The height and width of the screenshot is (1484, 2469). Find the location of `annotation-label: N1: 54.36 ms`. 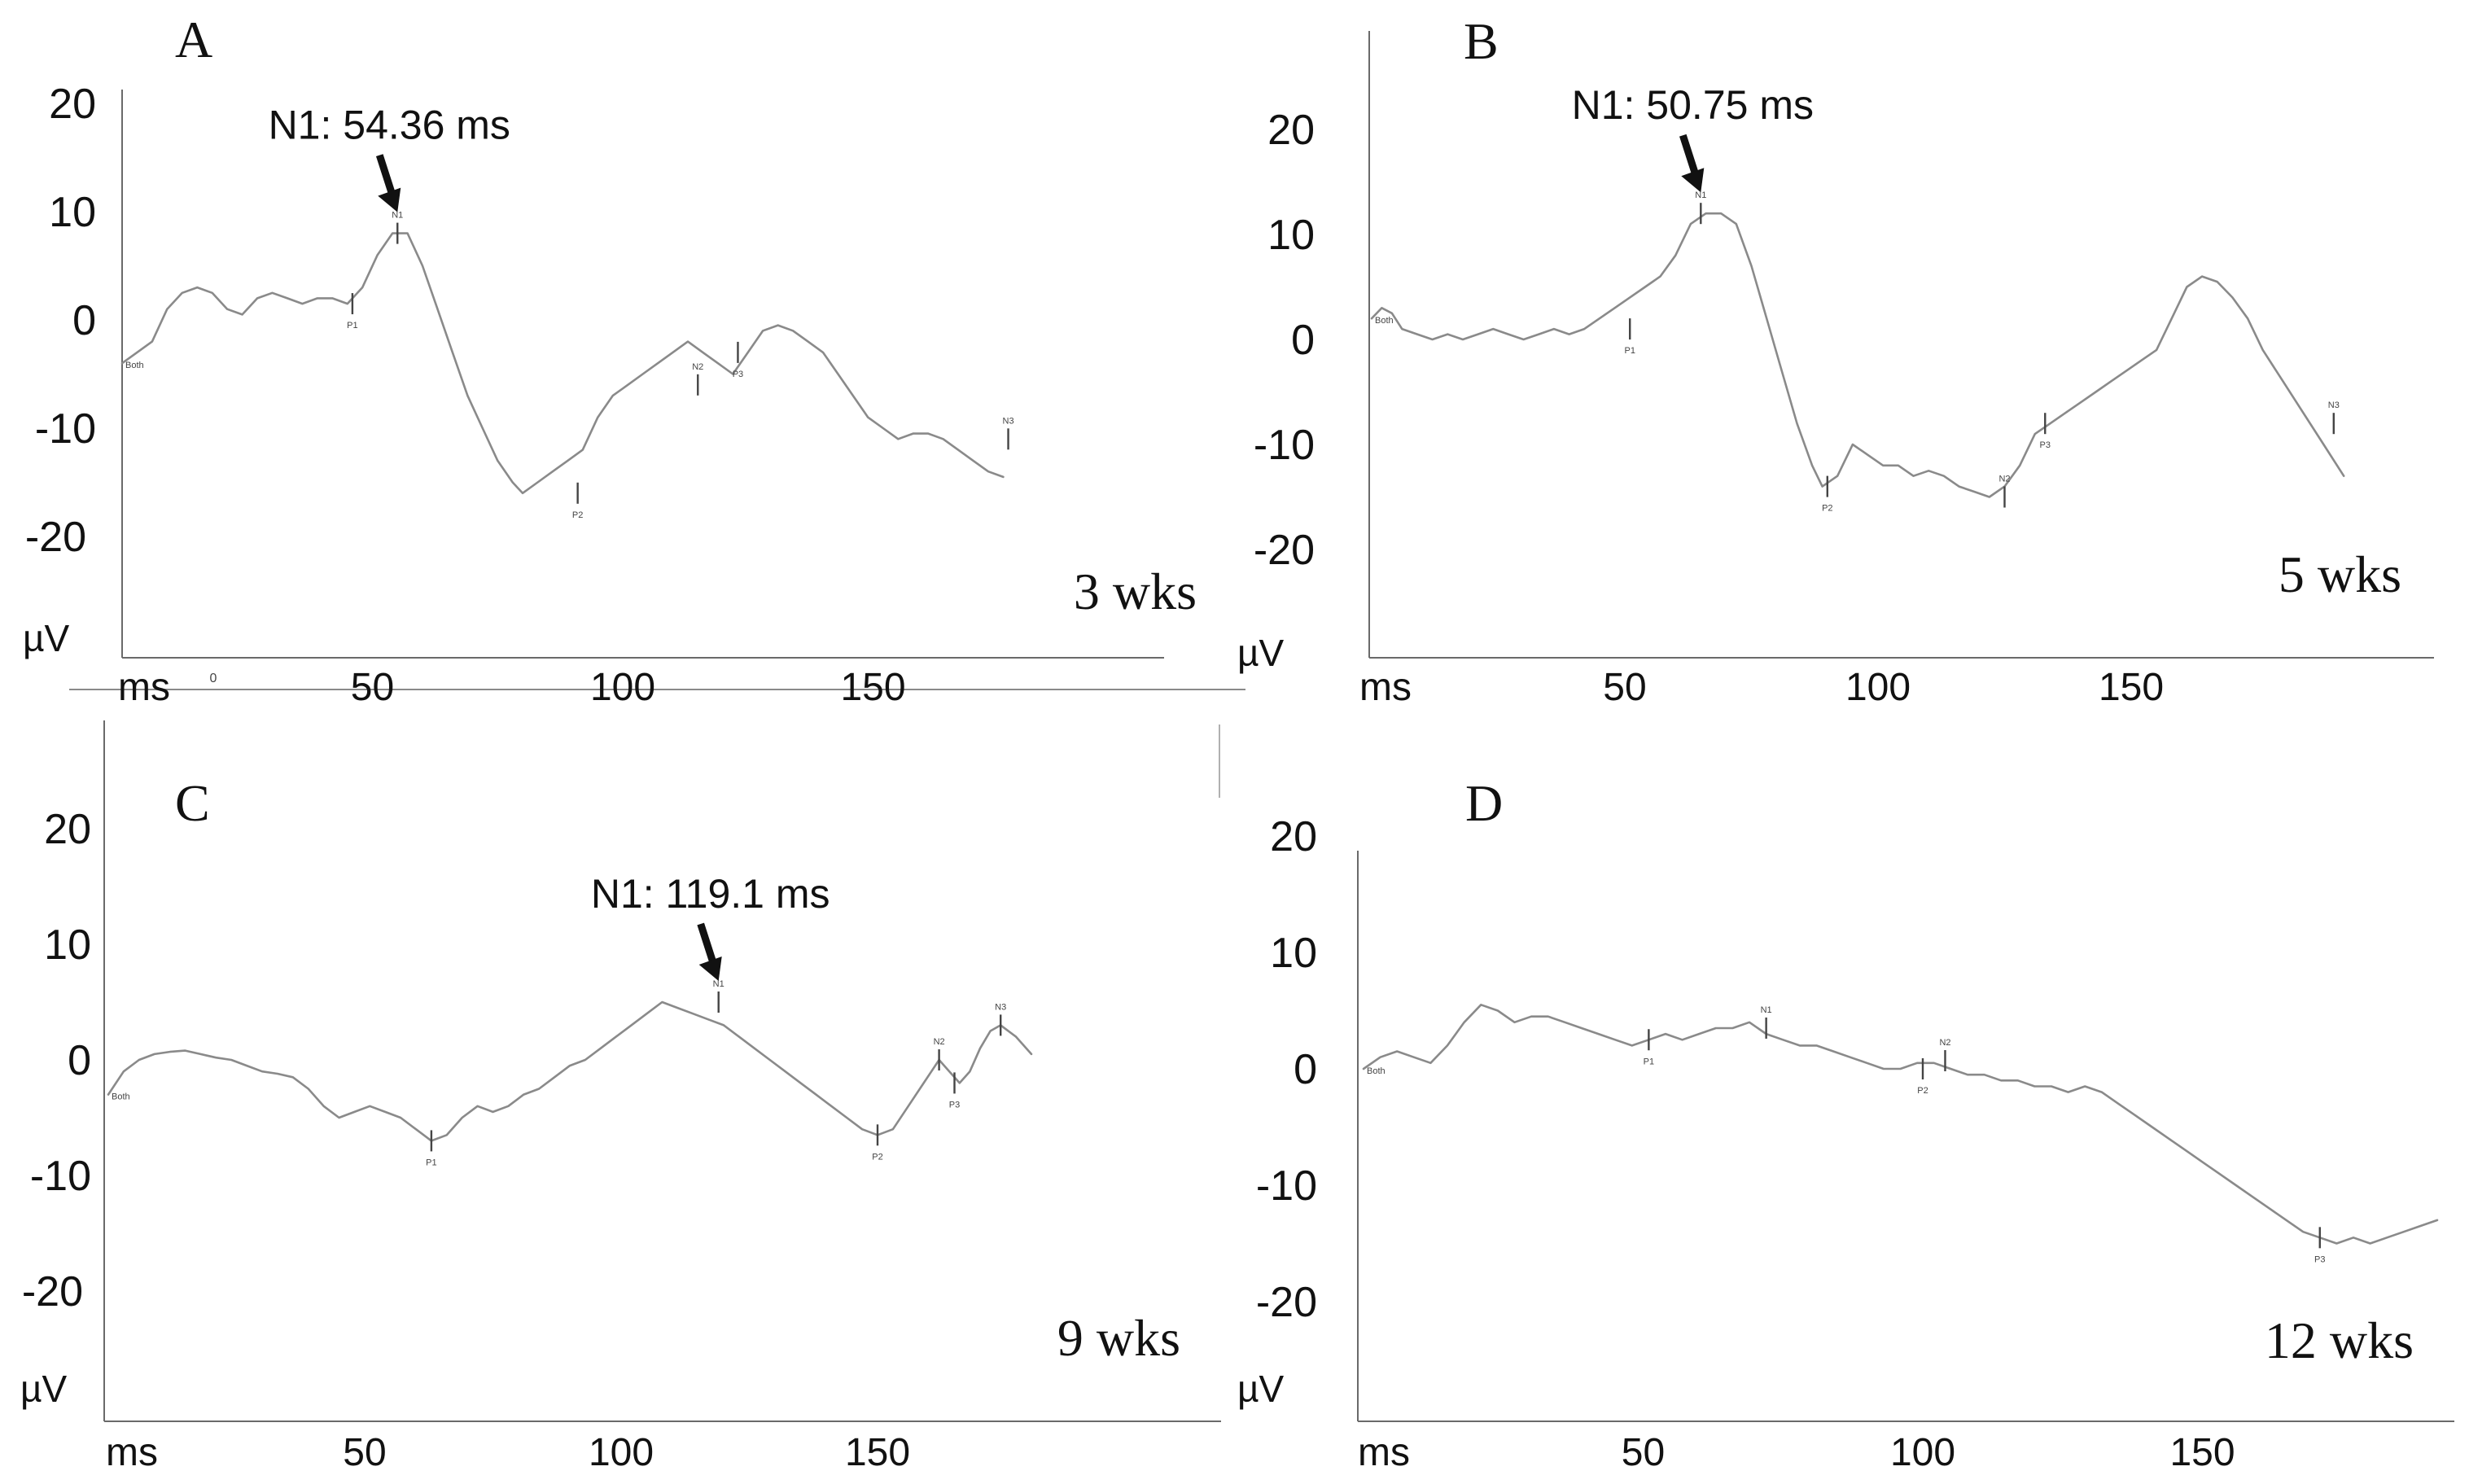

annotation-label: N1: 54.36 ms is located at coordinates (389, 126).